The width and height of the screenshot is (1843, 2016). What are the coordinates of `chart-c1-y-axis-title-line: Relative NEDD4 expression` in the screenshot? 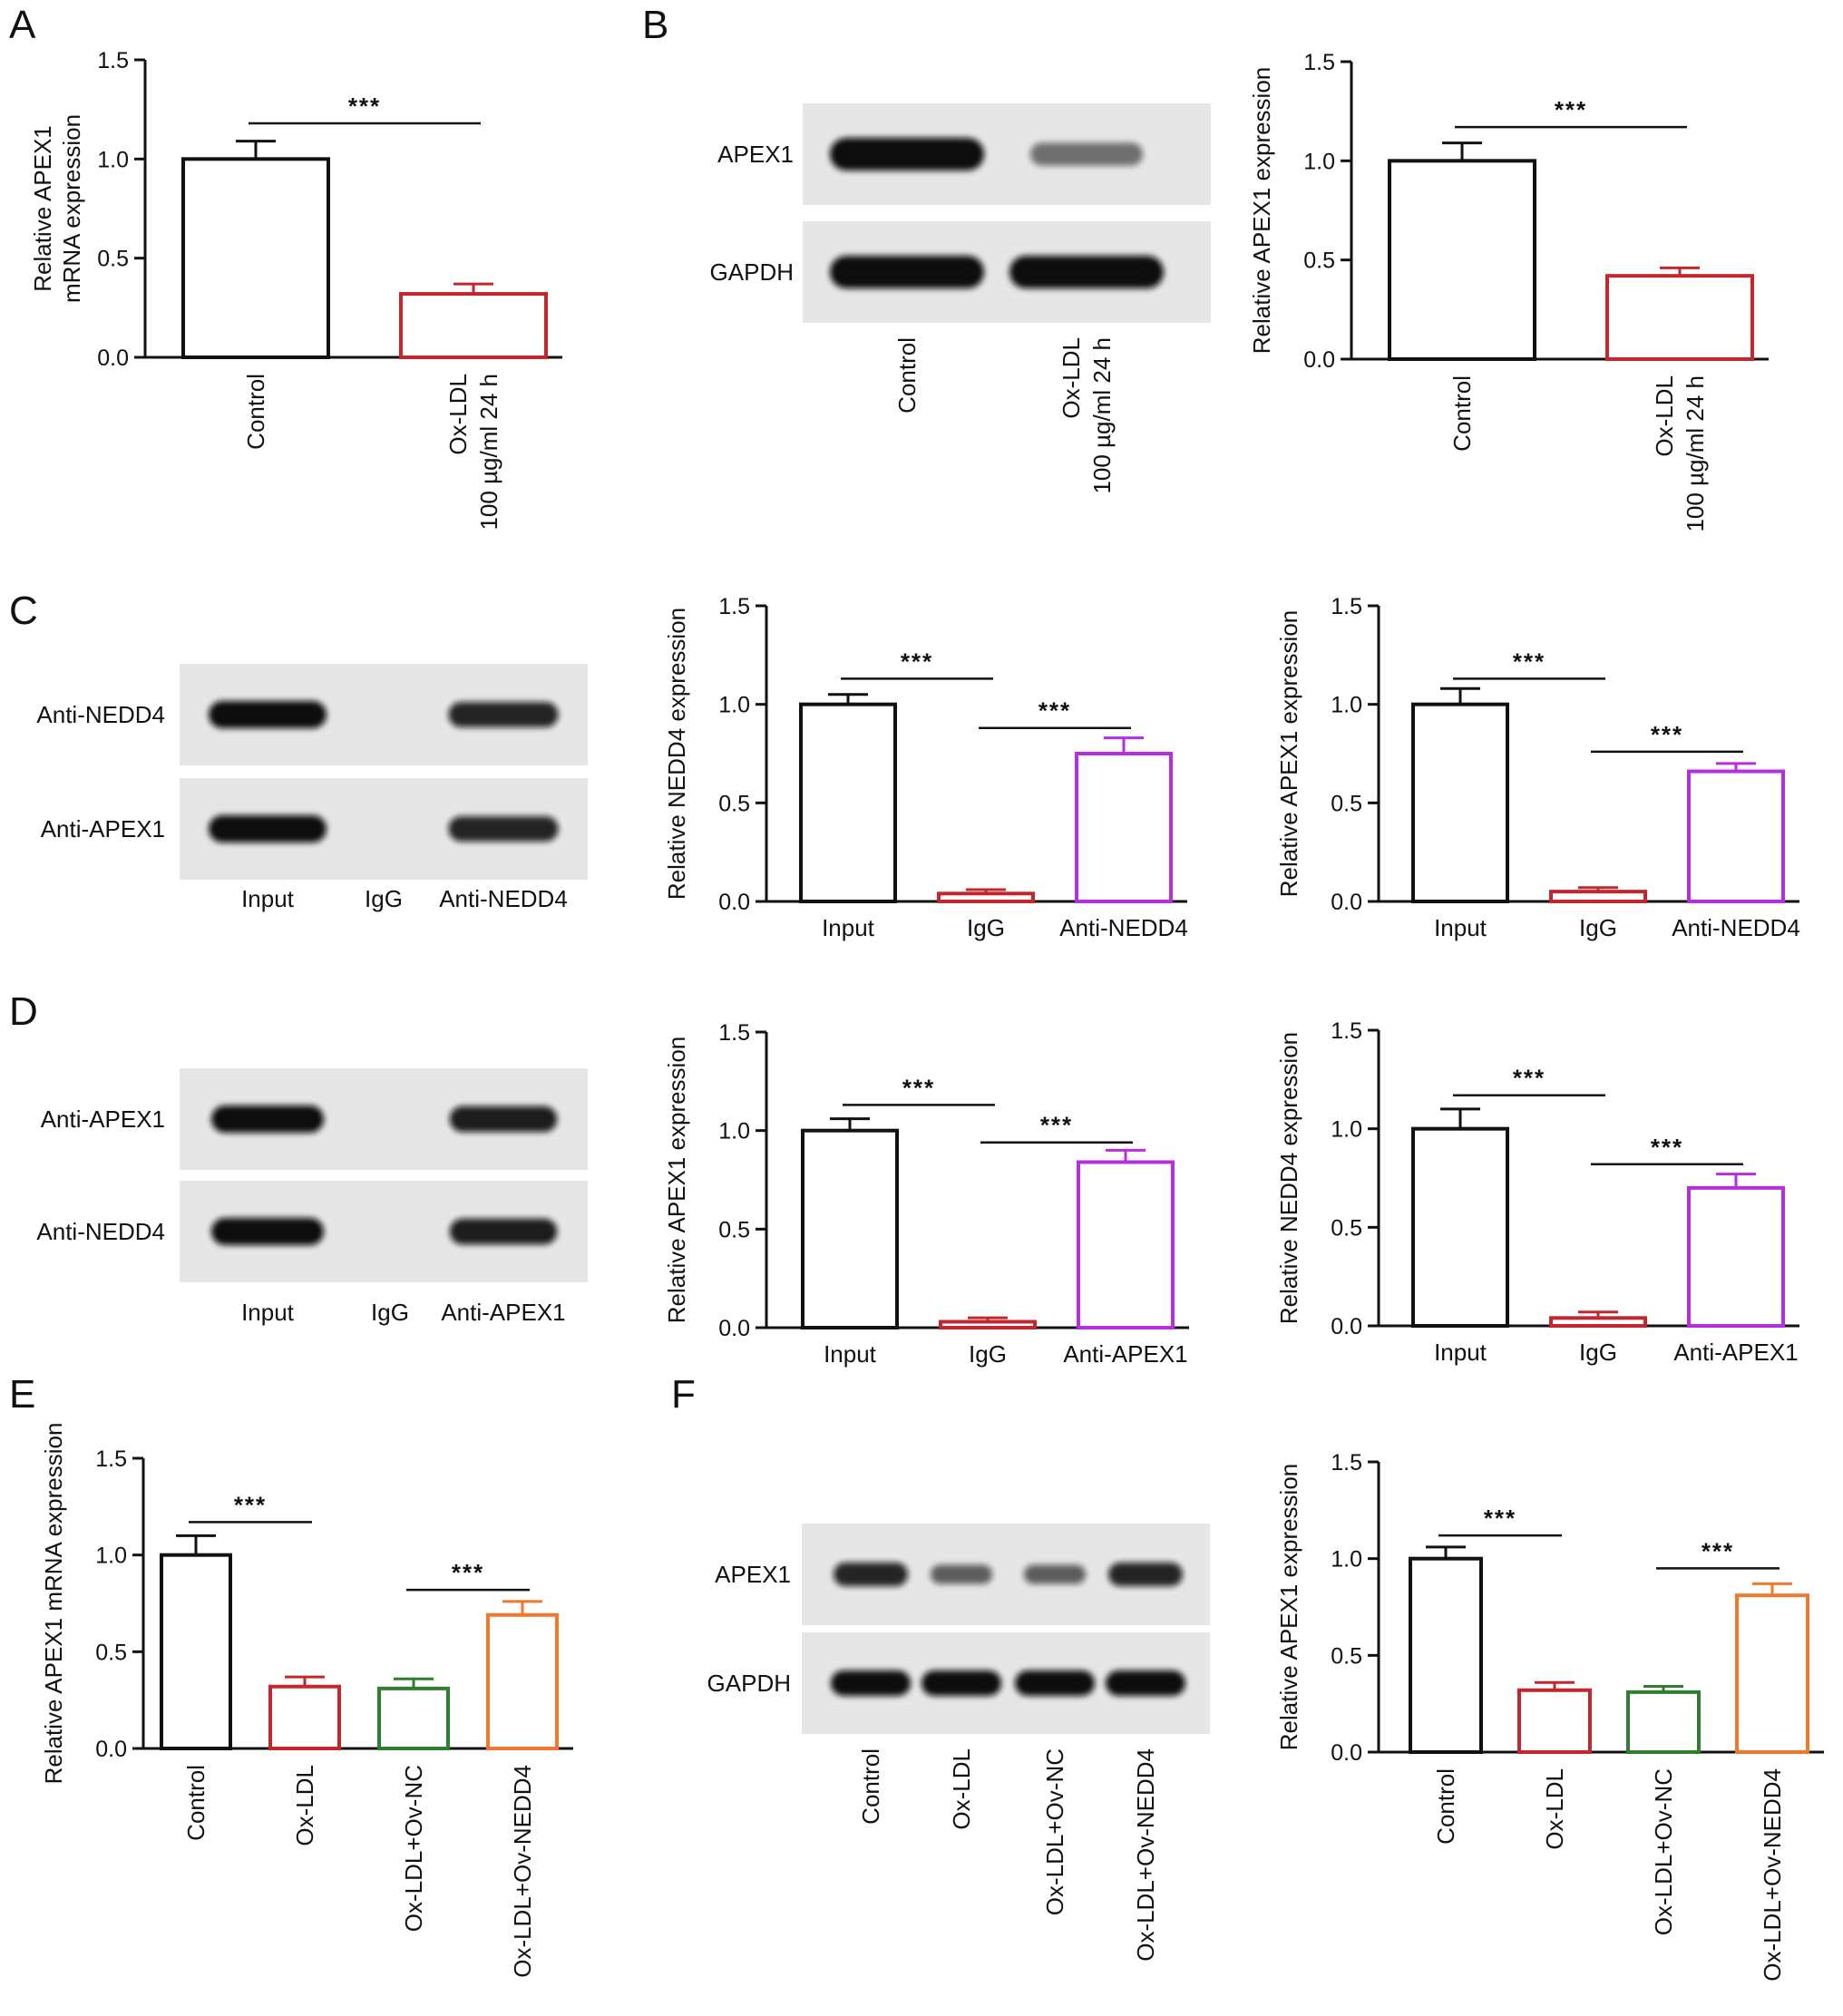 It's located at (676, 754).